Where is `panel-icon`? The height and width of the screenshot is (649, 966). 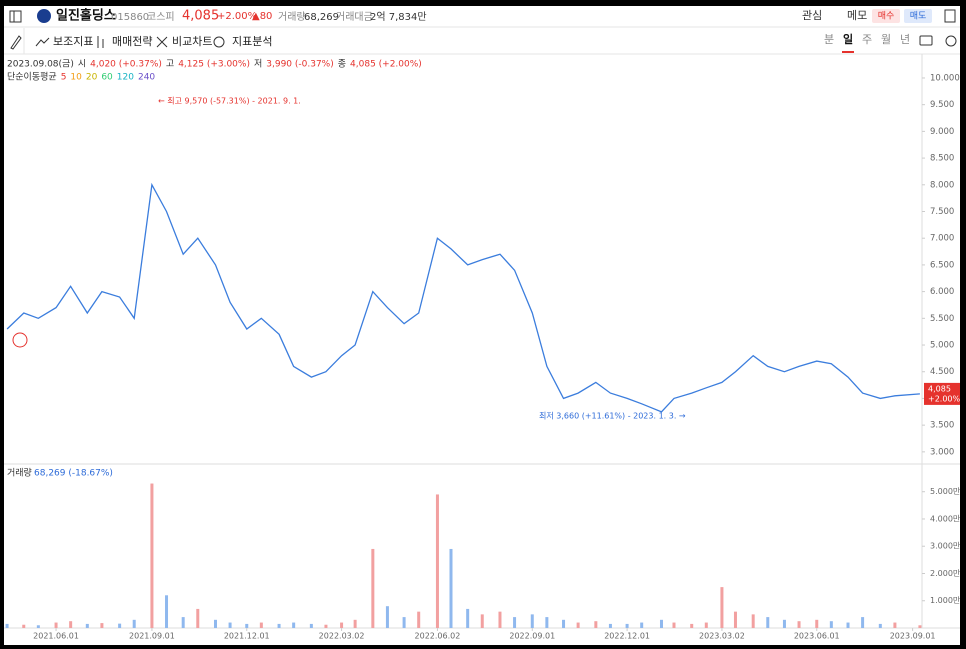
panel-icon is located at coordinates (950, 16).